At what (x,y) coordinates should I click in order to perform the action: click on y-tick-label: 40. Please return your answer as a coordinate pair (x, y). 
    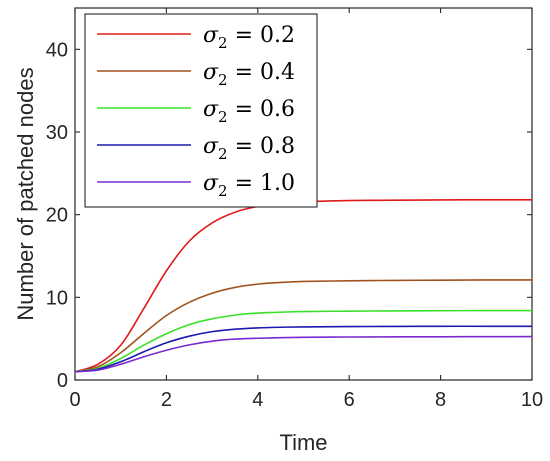
    Looking at the image, I should click on (57, 50).